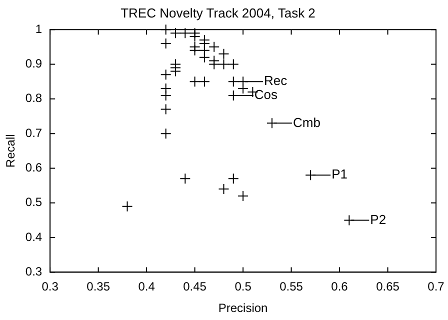  What do you see at coordinates (218, 12) in the screenshot?
I see `chart-title: TREC Novelty Track 2004, Task 2` at bounding box center [218, 12].